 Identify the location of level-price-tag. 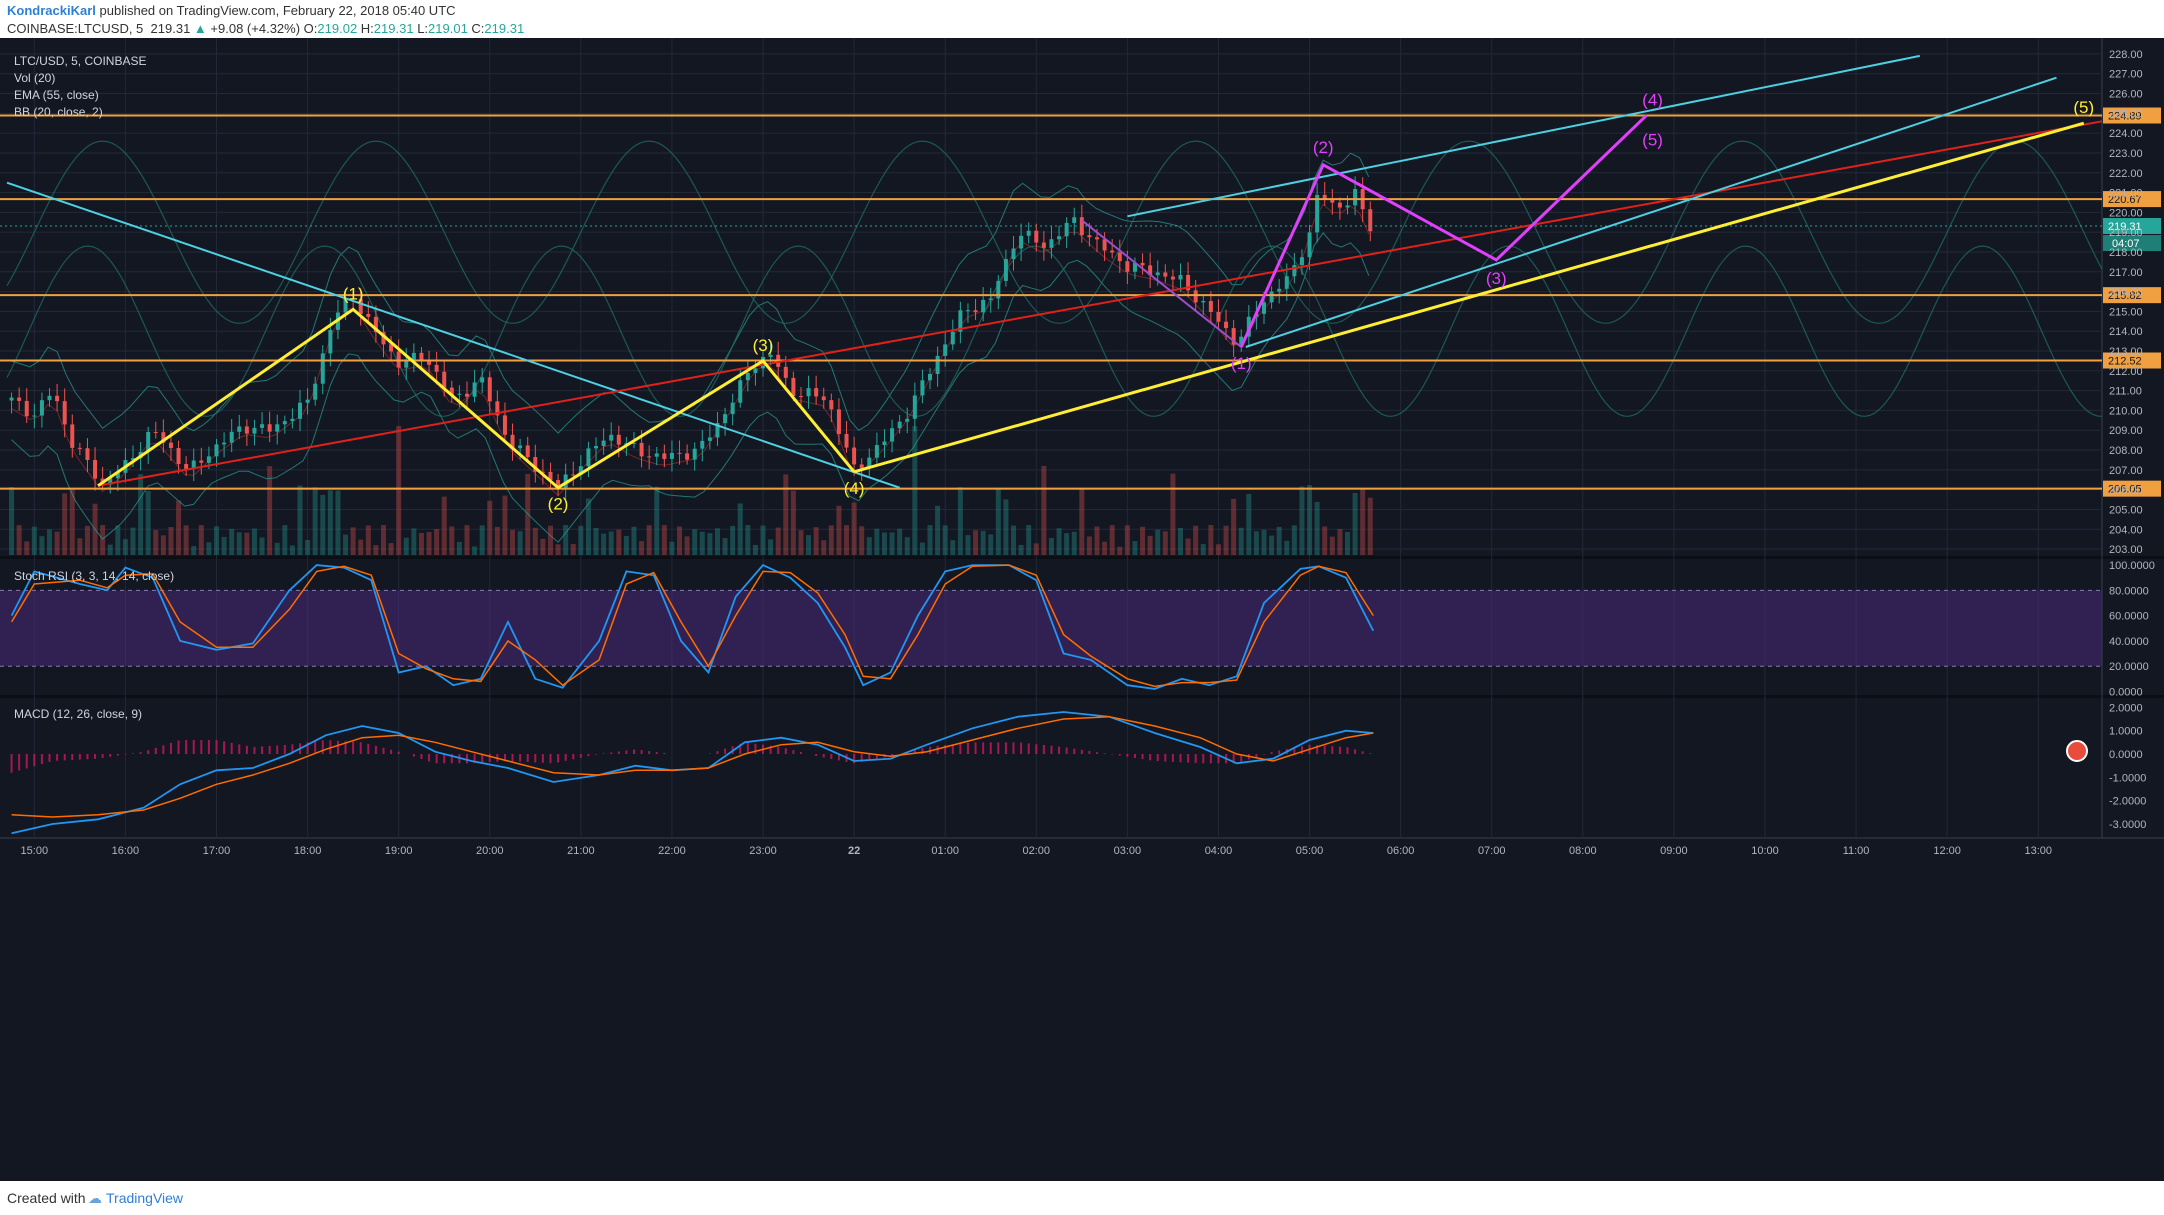
(2132, 199).